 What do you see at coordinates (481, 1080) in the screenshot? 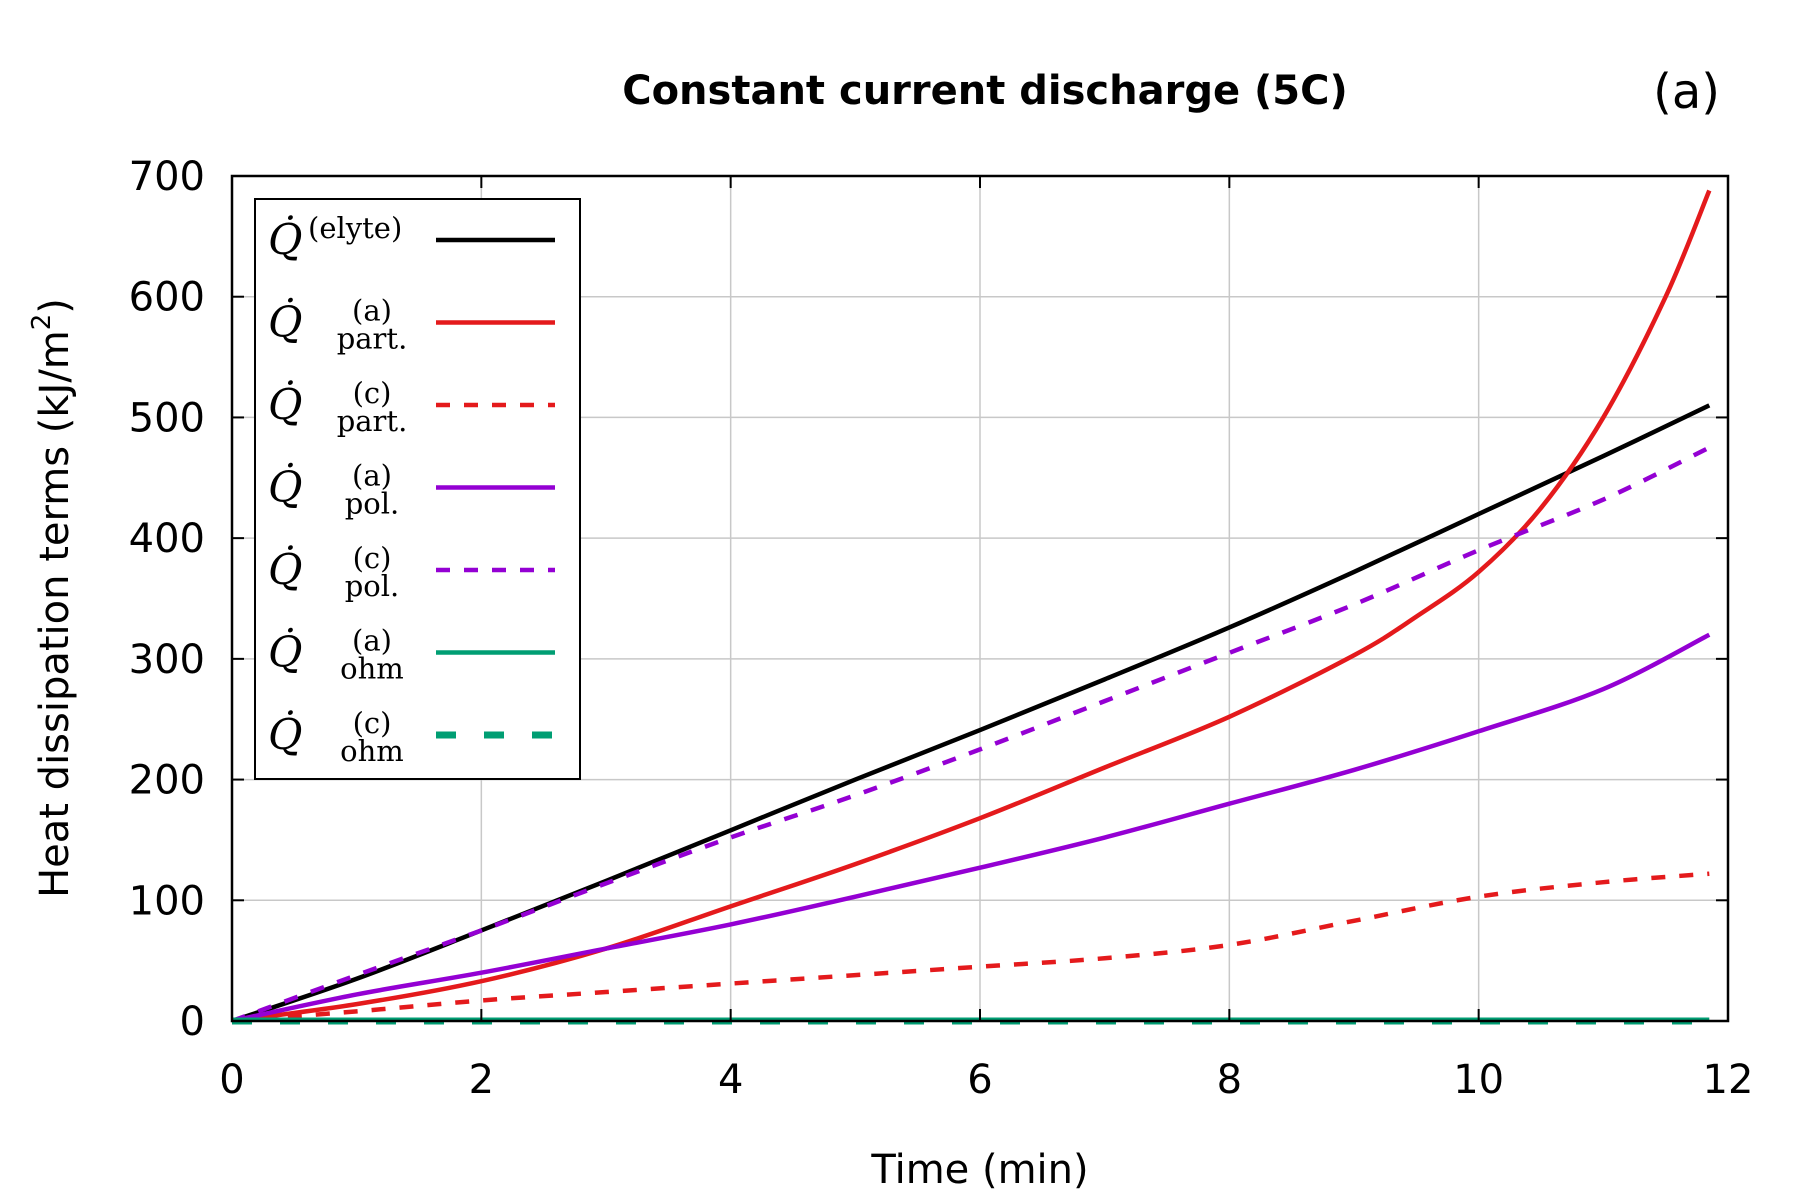
I see `x-tick-label: 2` at bounding box center [481, 1080].